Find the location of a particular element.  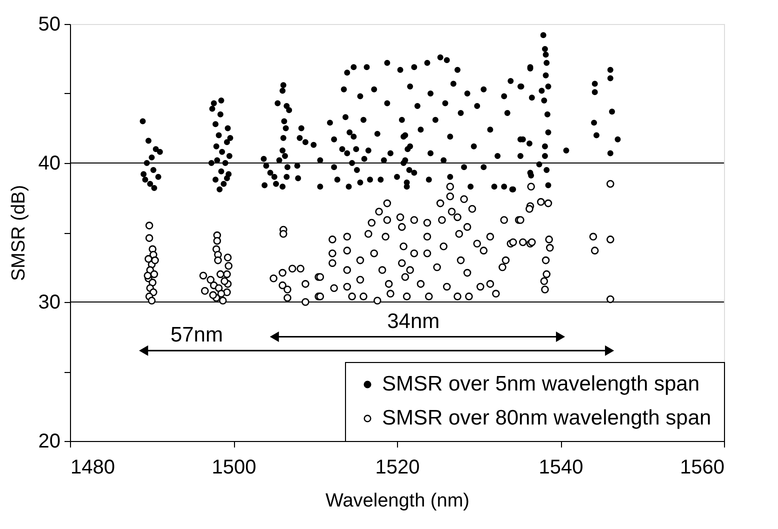

legend-label: SMSR over 80nm wavelength span is located at coordinates (547, 418).